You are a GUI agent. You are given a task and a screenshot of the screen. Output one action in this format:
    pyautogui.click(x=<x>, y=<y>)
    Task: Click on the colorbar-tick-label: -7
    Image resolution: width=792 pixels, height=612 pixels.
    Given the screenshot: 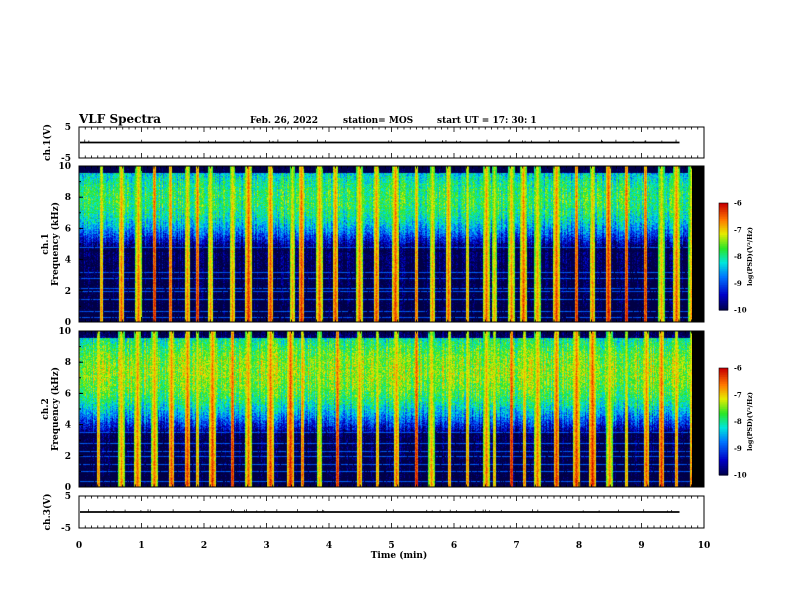 What is the action you would take?
    pyautogui.click(x=738, y=394)
    